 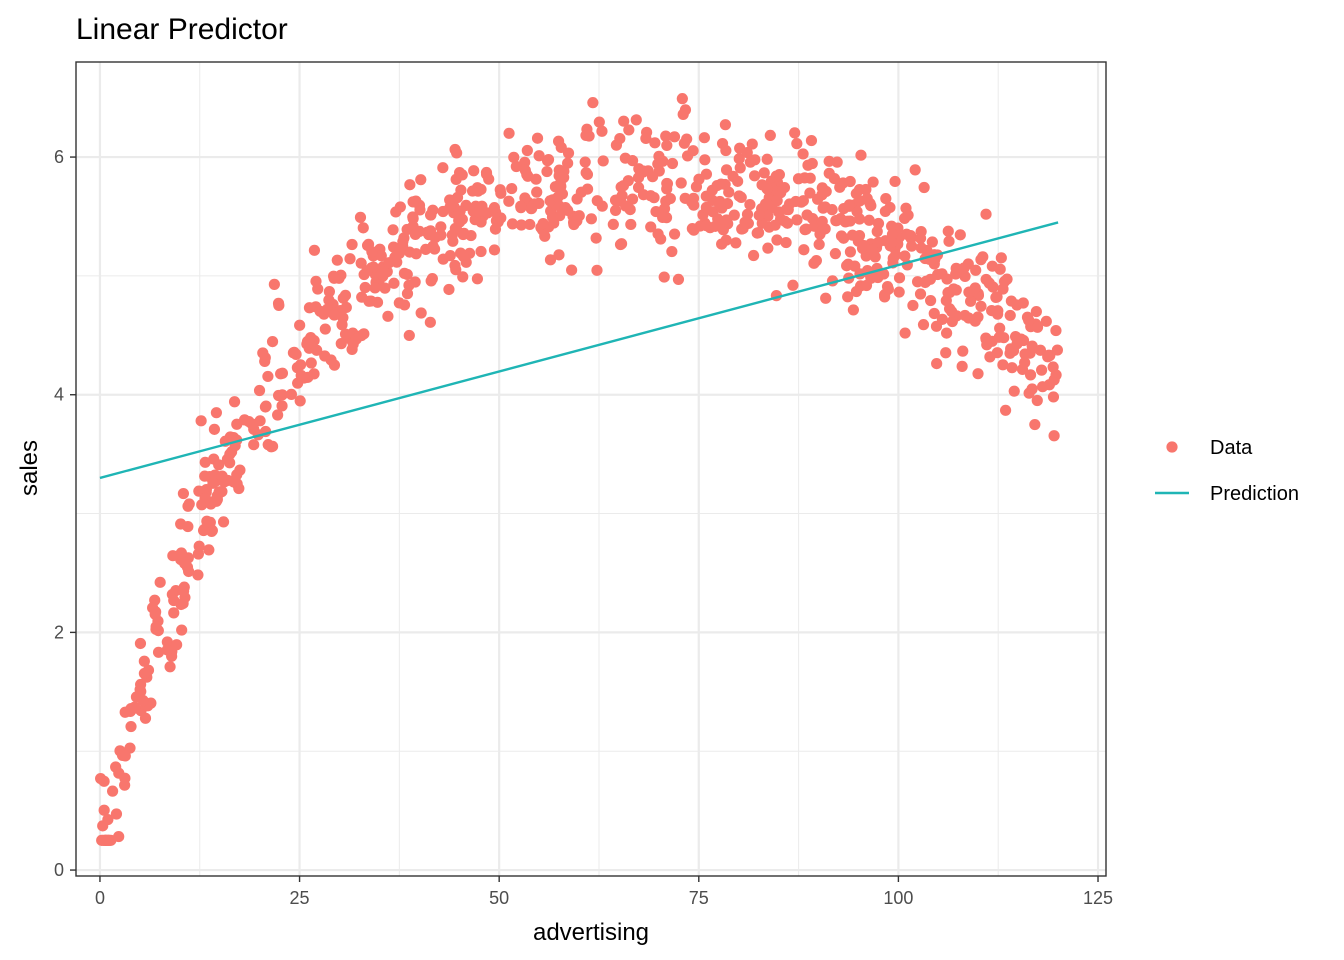 What do you see at coordinates (1231, 448) in the screenshot?
I see `legend-label-data: Data` at bounding box center [1231, 448].